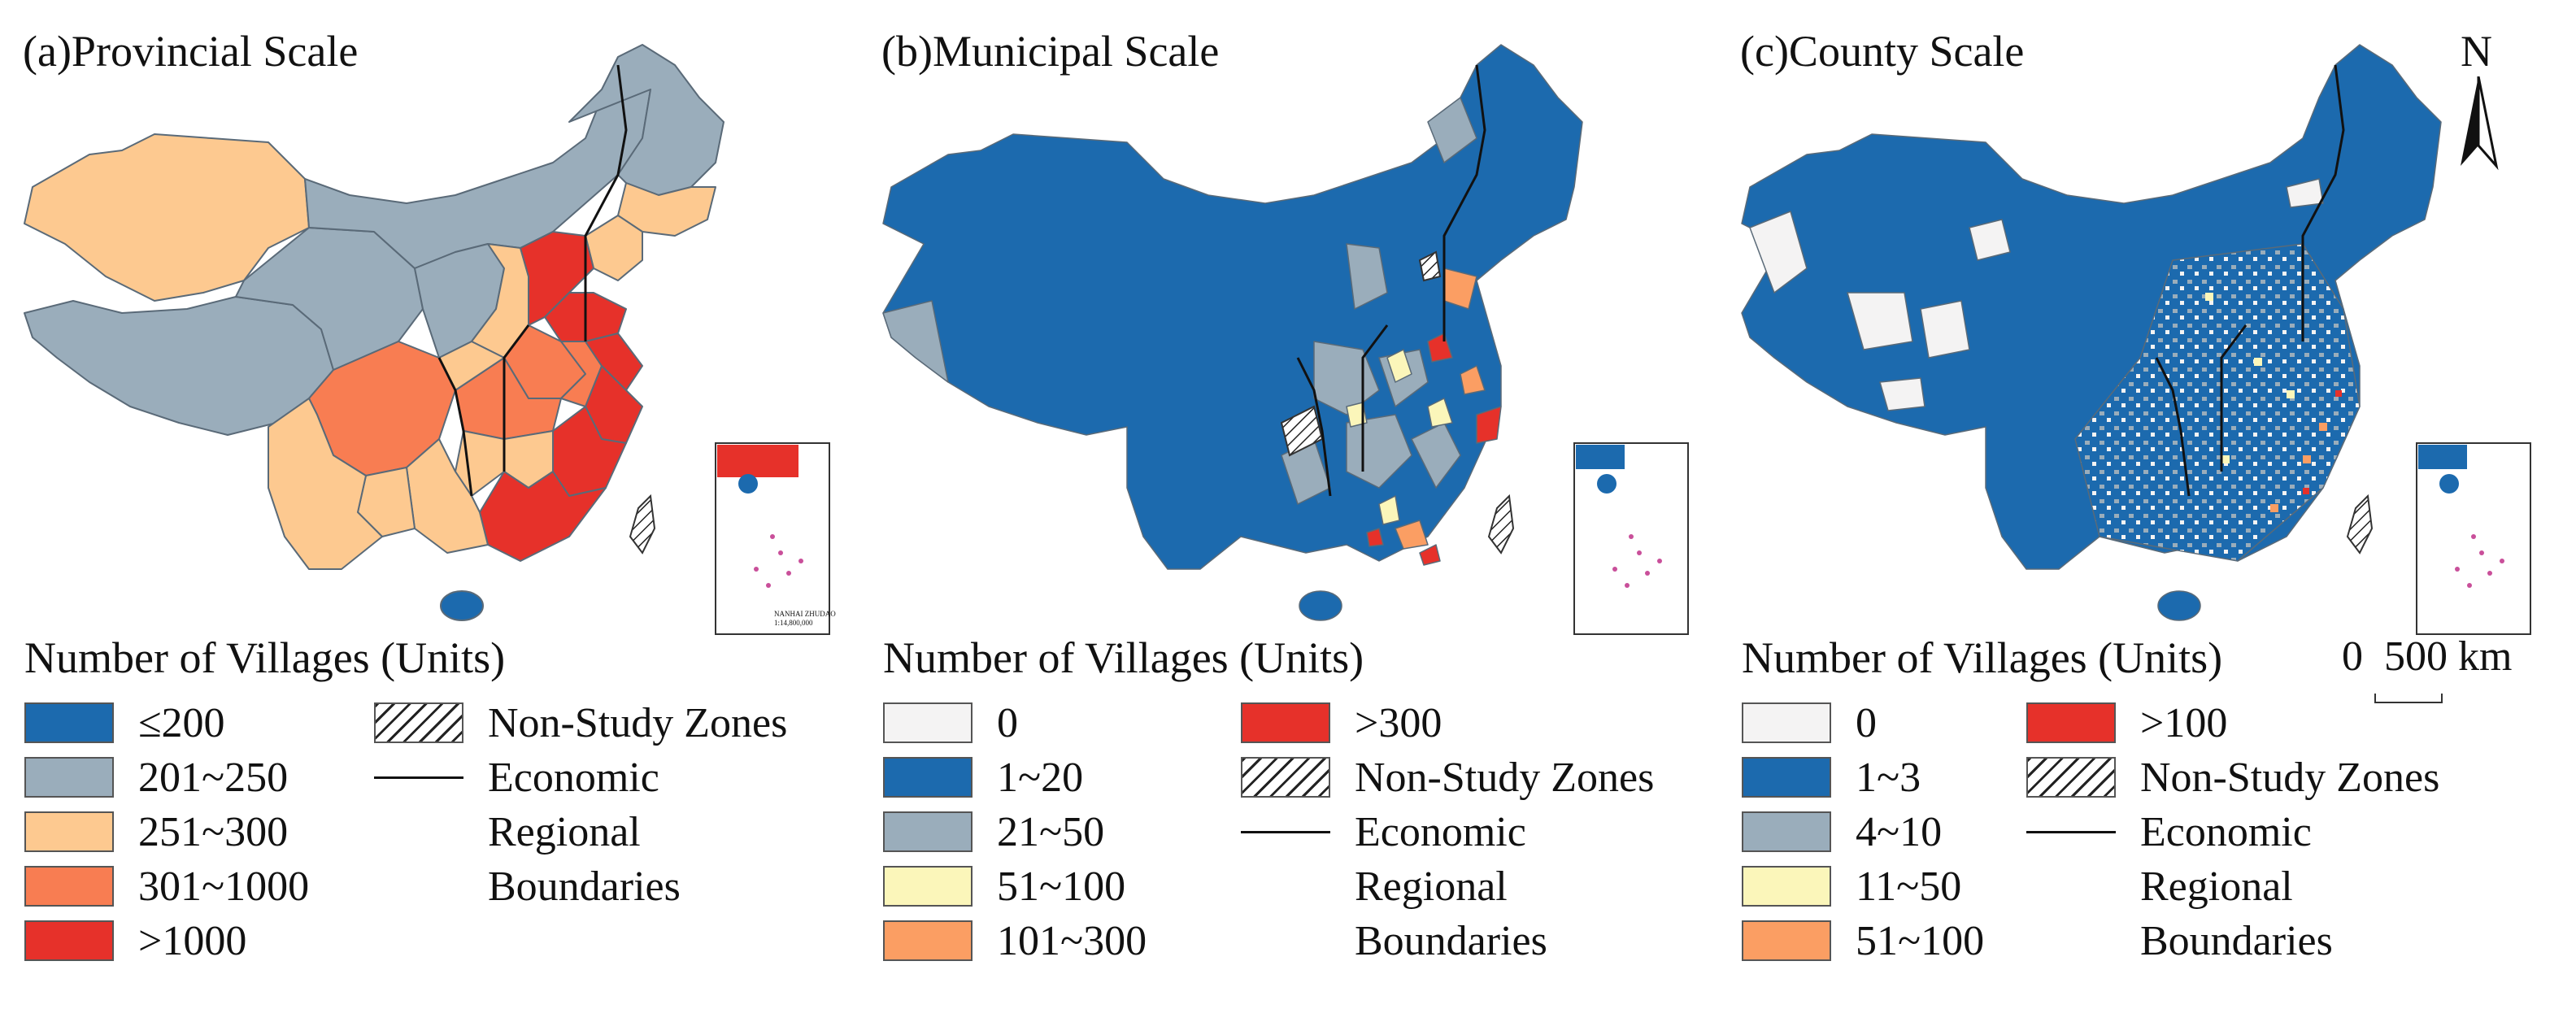 The height and width of the screenshot is (1009, 2576). I want to click on region-hunan, so click(480, 463).